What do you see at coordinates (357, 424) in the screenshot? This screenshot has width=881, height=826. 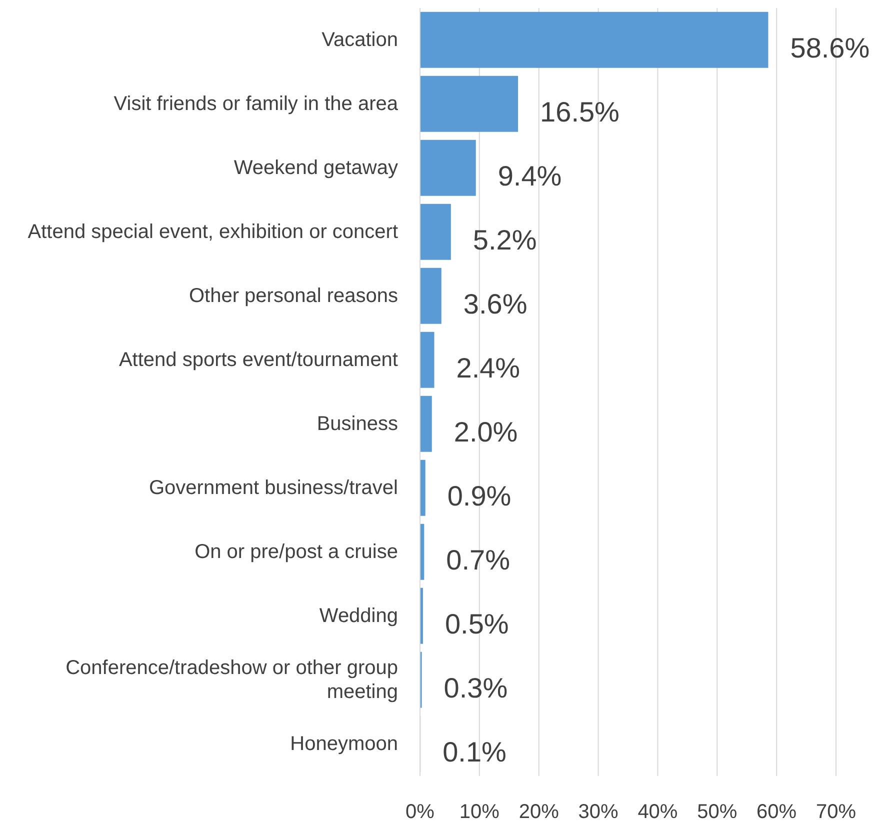 I see `y-tick-label: Business` at bounding box center [357, 424].